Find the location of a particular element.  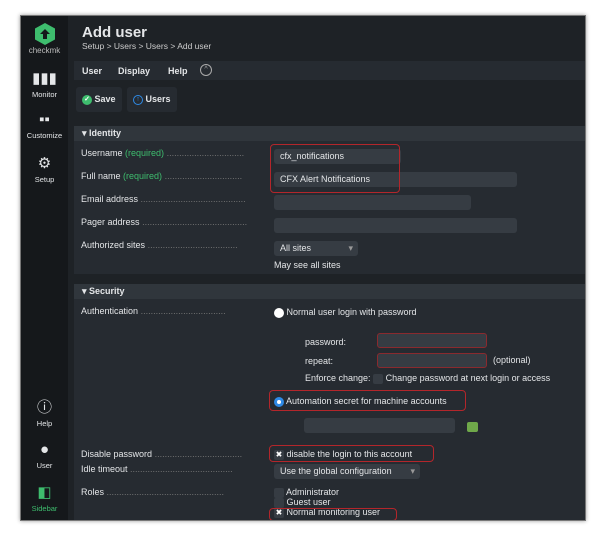

sidebar-item-sidebar: ◧ Sidebar is located at coordinates (44, 499).